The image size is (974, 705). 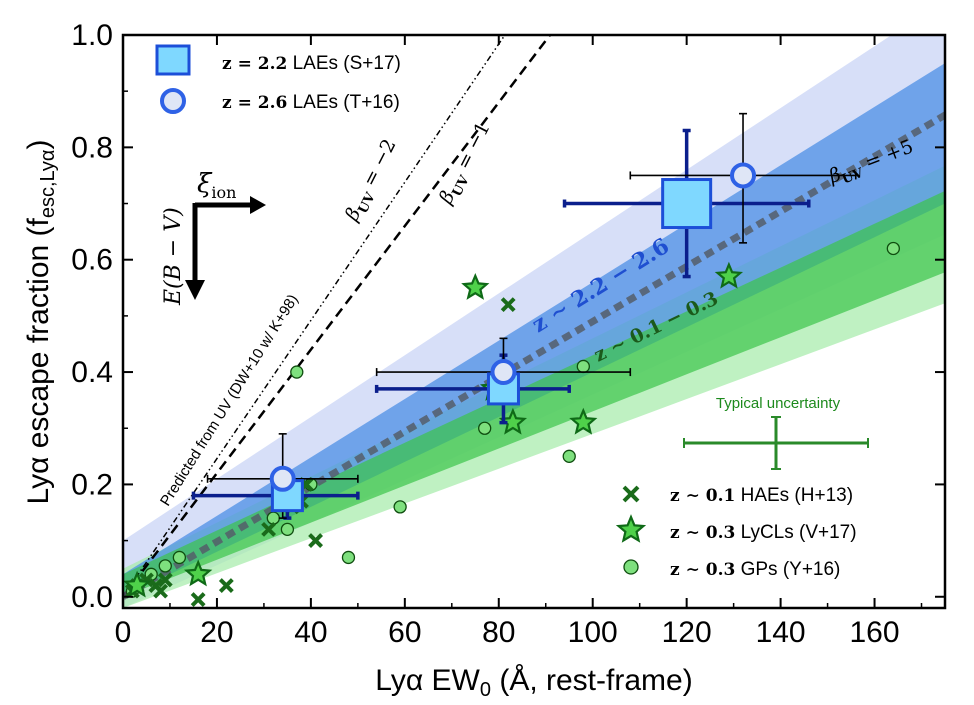 I want to click on y-axis-title: Lyα escape fraction (fesc,Lyα), so click(x=40, y=322).